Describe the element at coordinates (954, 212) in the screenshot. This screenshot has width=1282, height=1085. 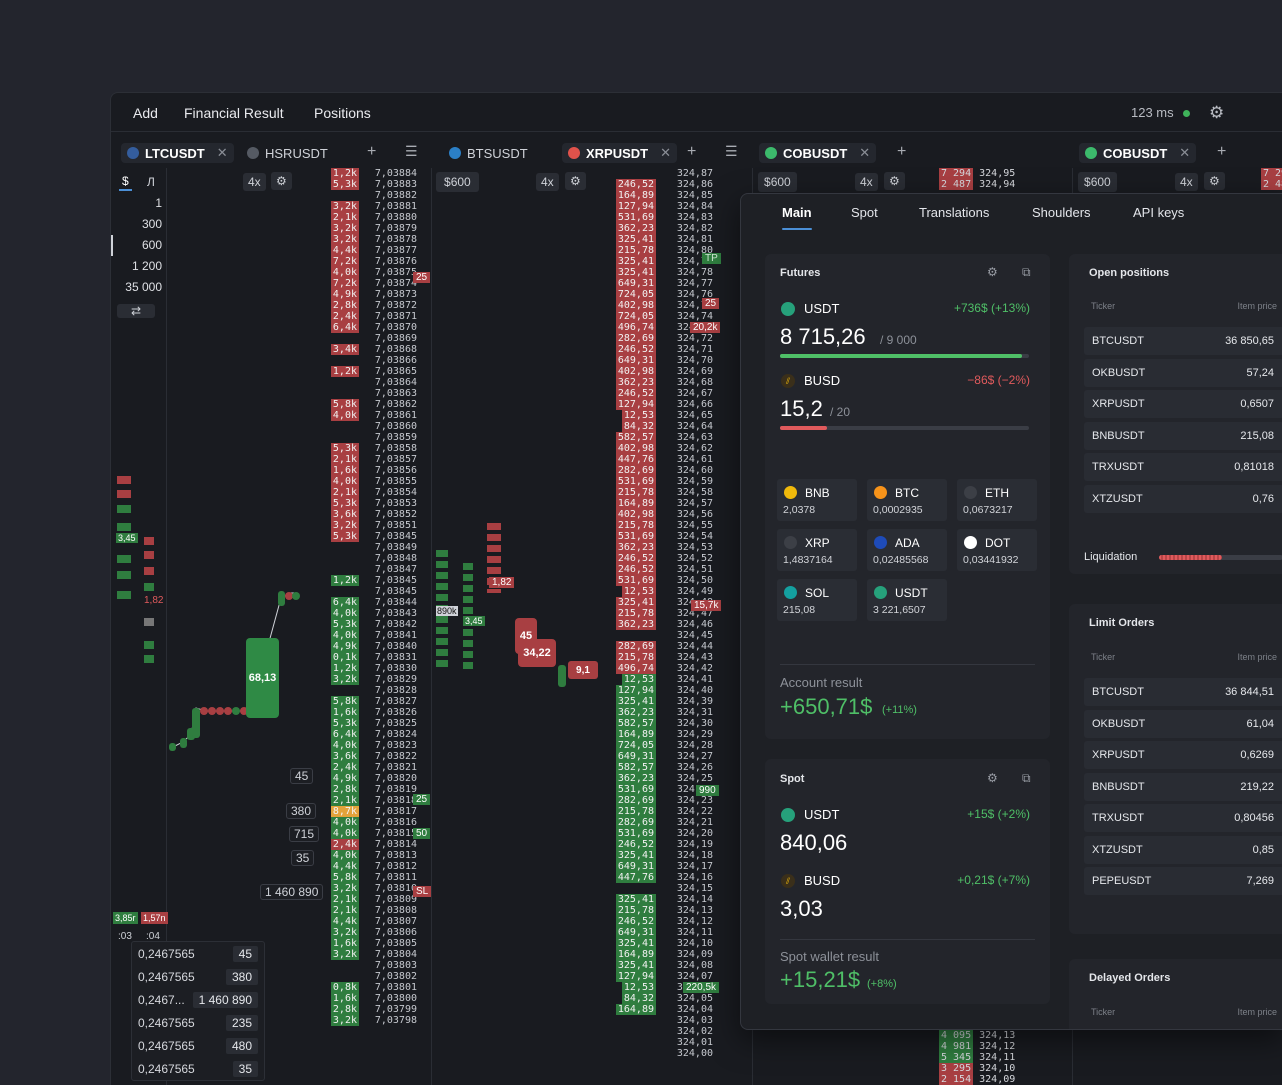
I see `tab-translations: Translations` at that location.